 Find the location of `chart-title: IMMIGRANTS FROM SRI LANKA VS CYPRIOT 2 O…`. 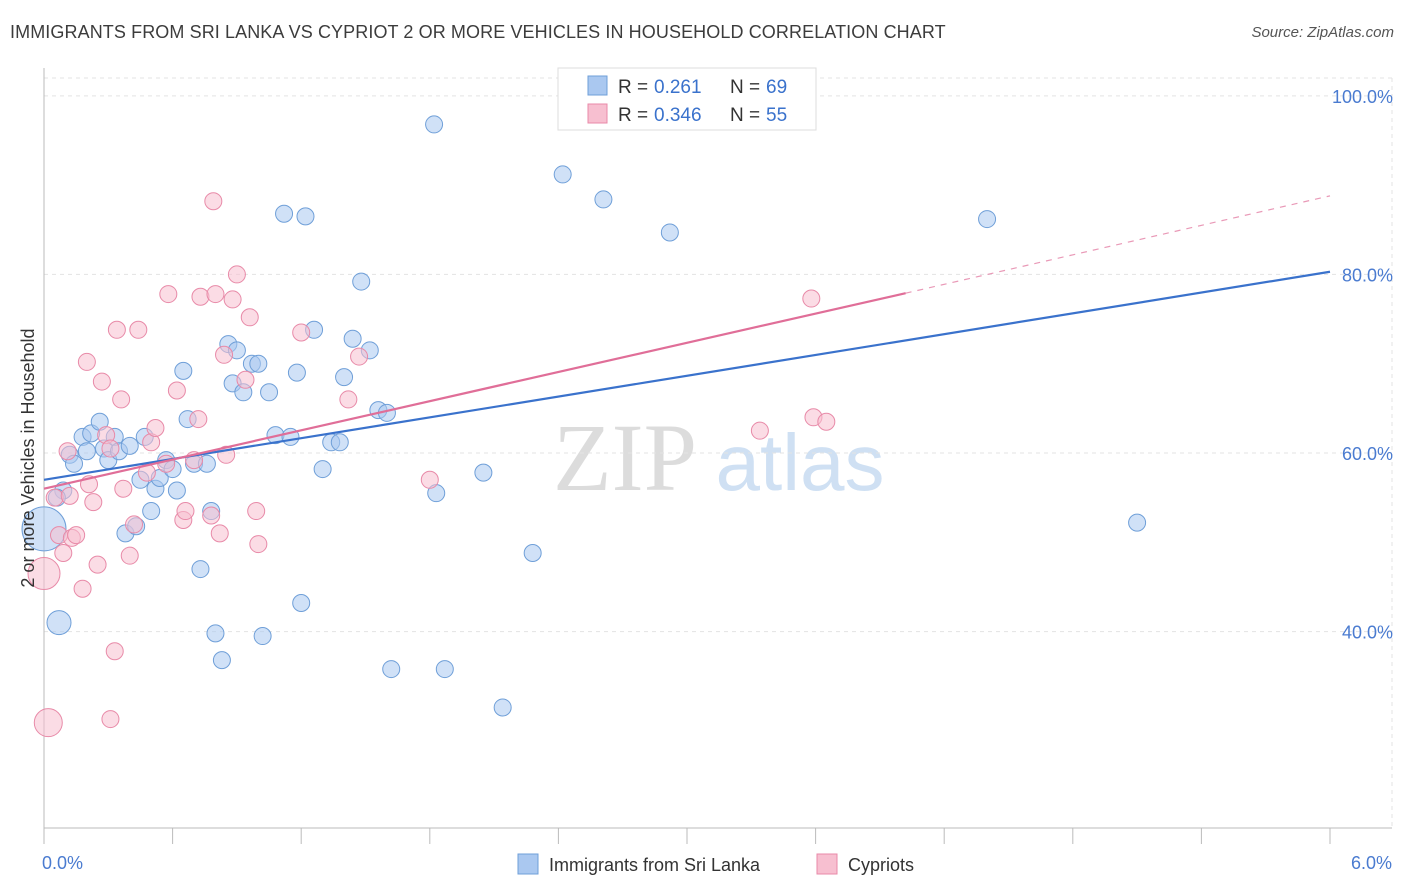

chart-title: IMMIGRANTS FROM SRI LANKA VS CYPRIOT 2 O… is located at coordinates (478, 32).